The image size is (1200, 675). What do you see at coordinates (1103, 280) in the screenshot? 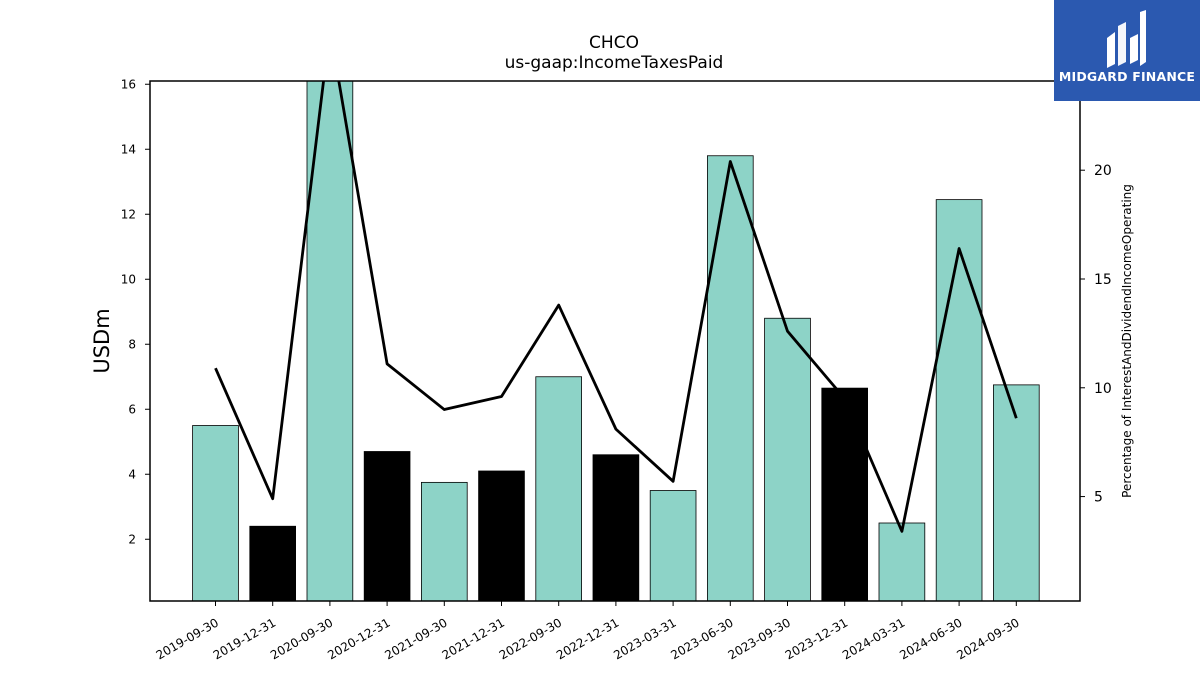
I see `y2-tick-label: 15` at bounding box center [1103, 280].